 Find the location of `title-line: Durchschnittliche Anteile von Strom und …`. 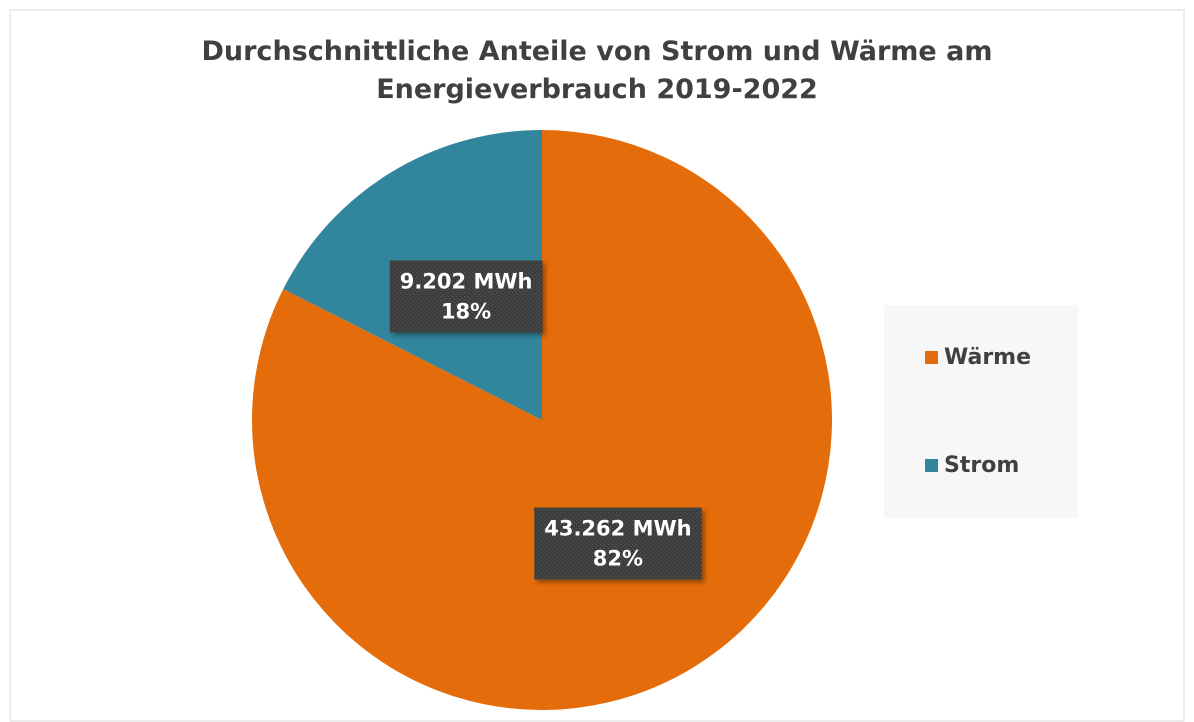

title-line: Durchschnittliche Anteile von Strom und … is located at coordinates (596, 51).